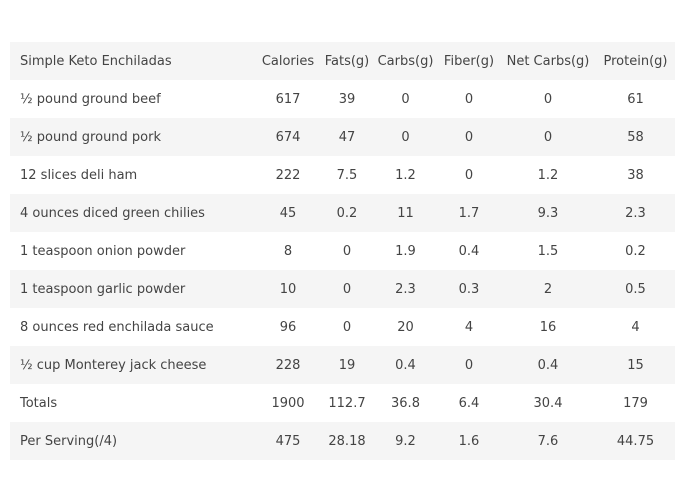  I want to click on header-net-carbs: Net Carbs(g), so click(548, 61).